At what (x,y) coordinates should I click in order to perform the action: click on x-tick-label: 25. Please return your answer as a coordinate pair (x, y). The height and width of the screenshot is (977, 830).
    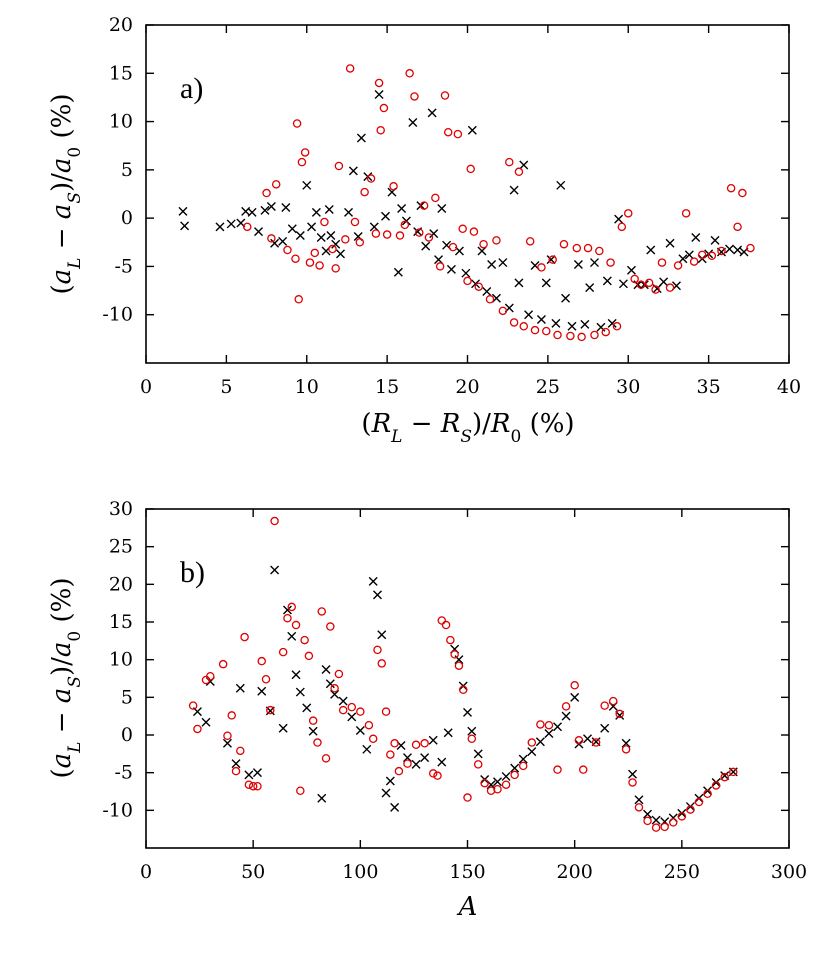
    Looking at the image, I should click on (548, 387).